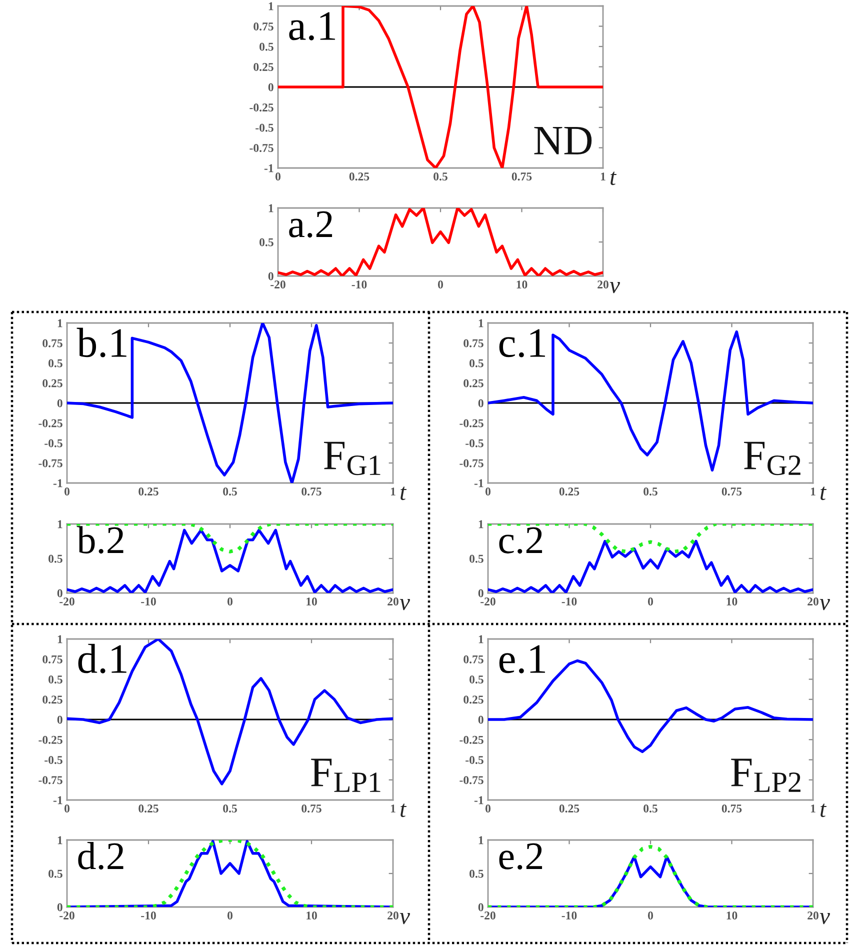  Describe the element at coordinates (765, 775) in the screenshot. I see `annotation: F$_{LP2}$` at that location.